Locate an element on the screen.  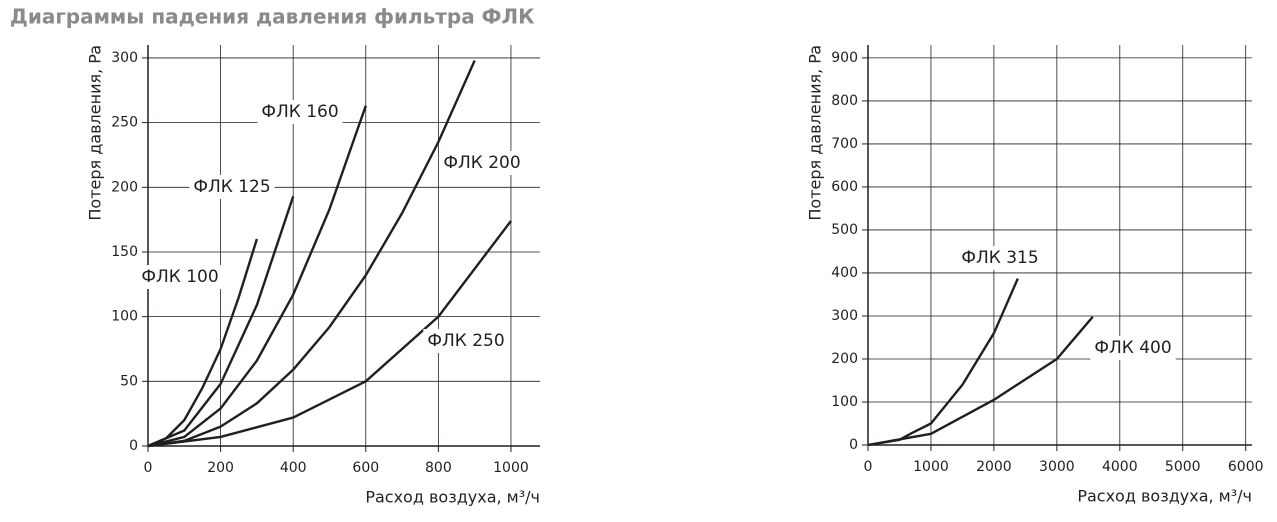
series-label: ФЛК 250 is located at coordinates (465, 341).